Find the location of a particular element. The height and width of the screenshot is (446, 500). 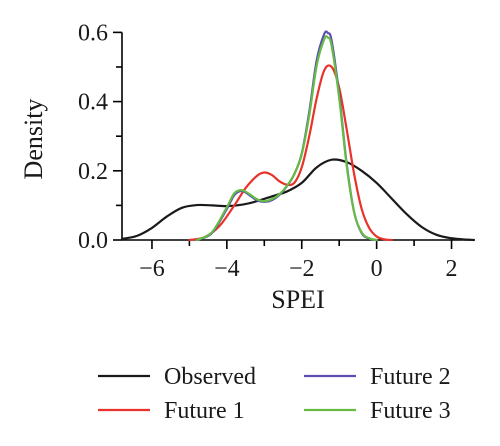

x-tick-label: −2 is located at coordinates (302, 269).